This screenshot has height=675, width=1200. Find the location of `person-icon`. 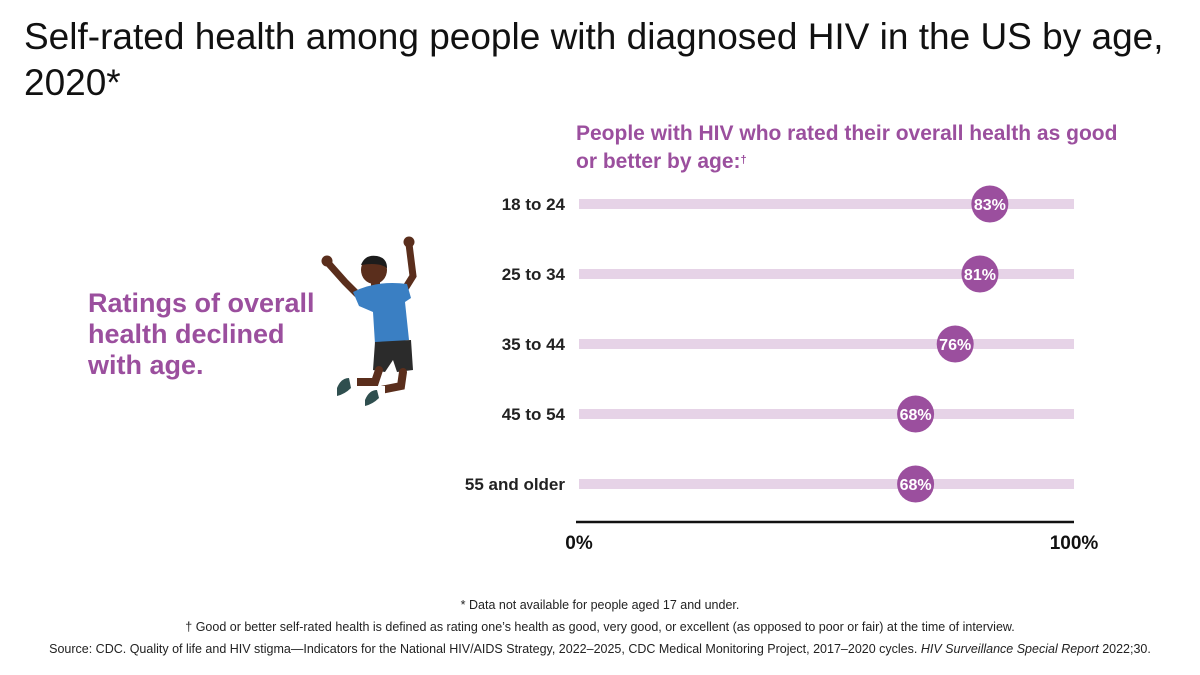

person-icon is located at coordinates (369, 321).